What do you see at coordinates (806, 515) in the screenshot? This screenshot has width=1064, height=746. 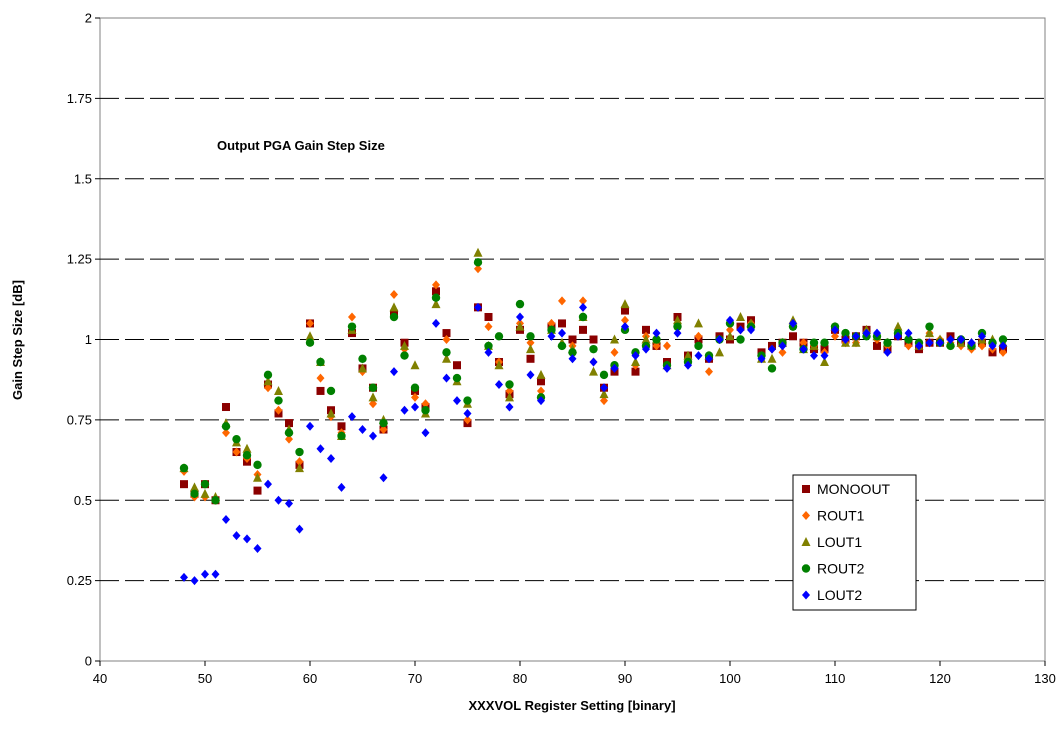 I see `legend-marker-rout1` at bounding box center [806, 515].